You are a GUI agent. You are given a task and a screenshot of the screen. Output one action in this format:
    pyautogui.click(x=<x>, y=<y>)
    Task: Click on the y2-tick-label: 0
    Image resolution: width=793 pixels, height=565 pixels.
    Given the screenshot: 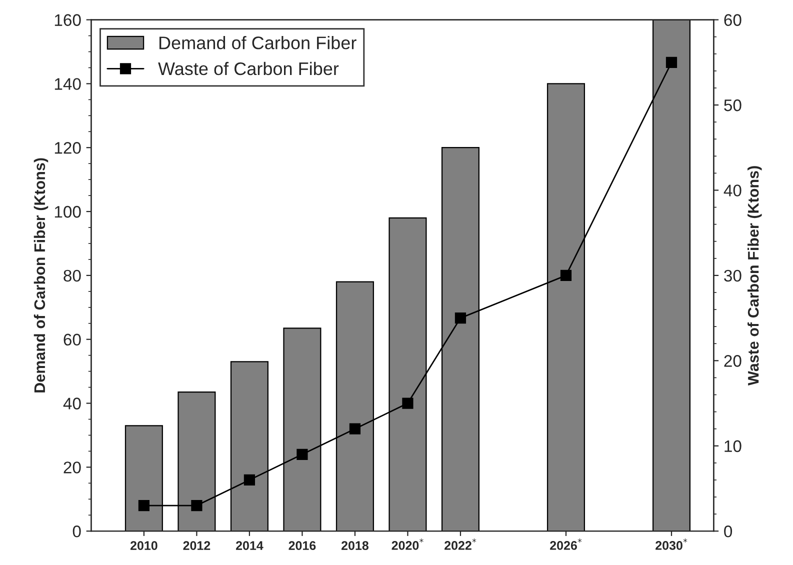 What is the action you would take?
    pyautogui.click(x=728, y=532)
    